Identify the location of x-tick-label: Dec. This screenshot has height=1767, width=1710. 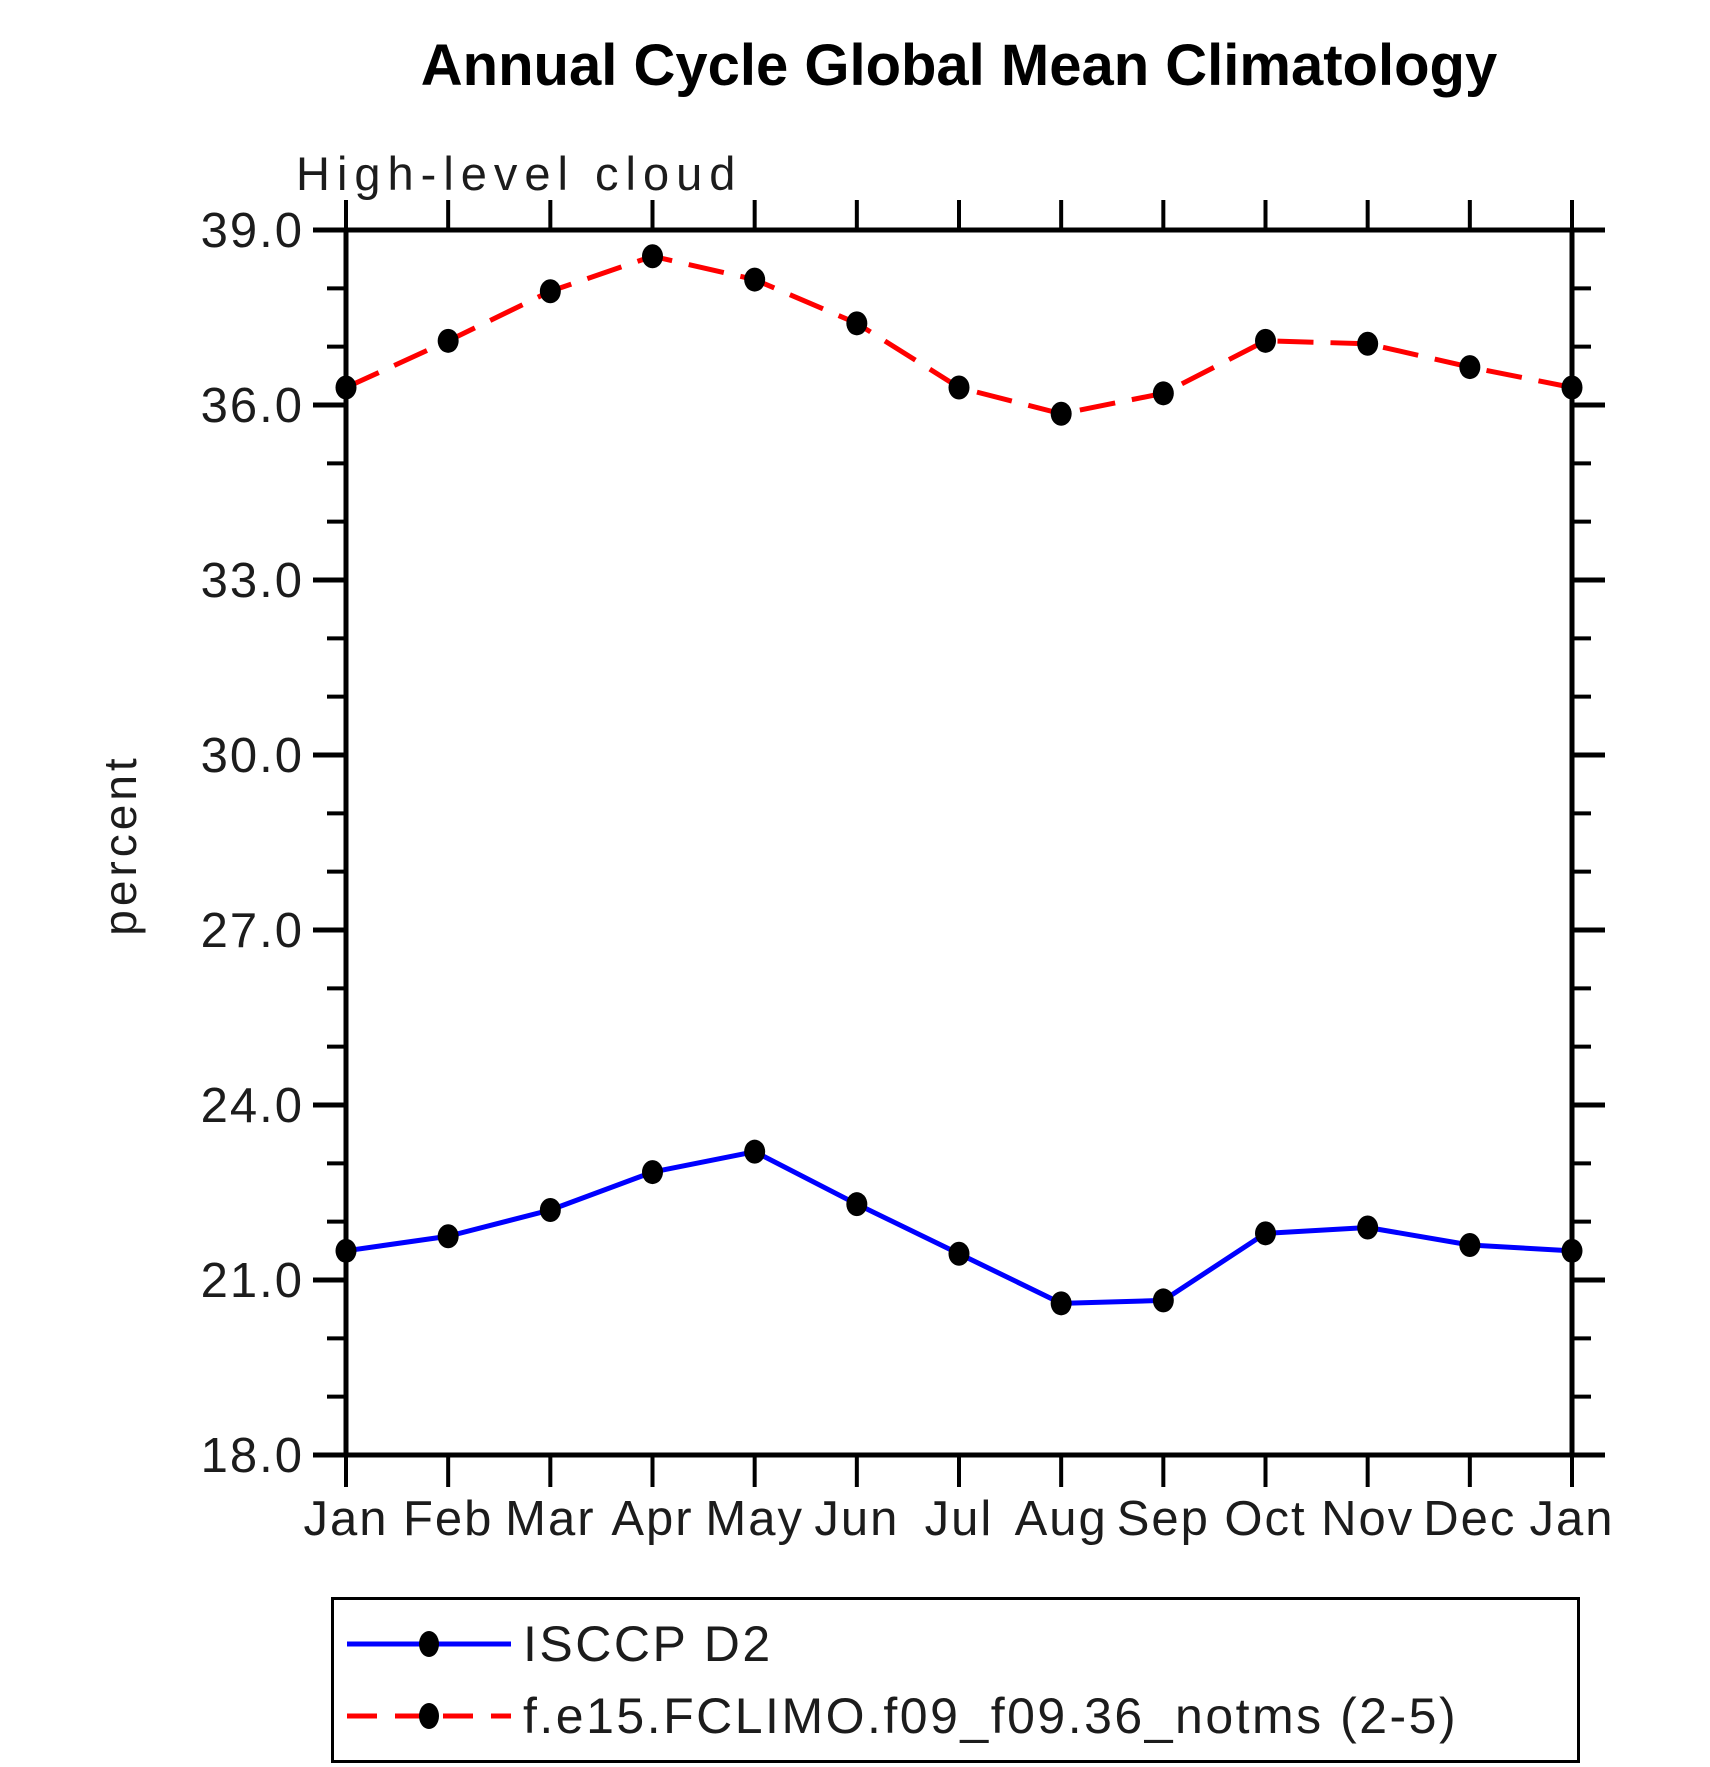
(1469, 1519).